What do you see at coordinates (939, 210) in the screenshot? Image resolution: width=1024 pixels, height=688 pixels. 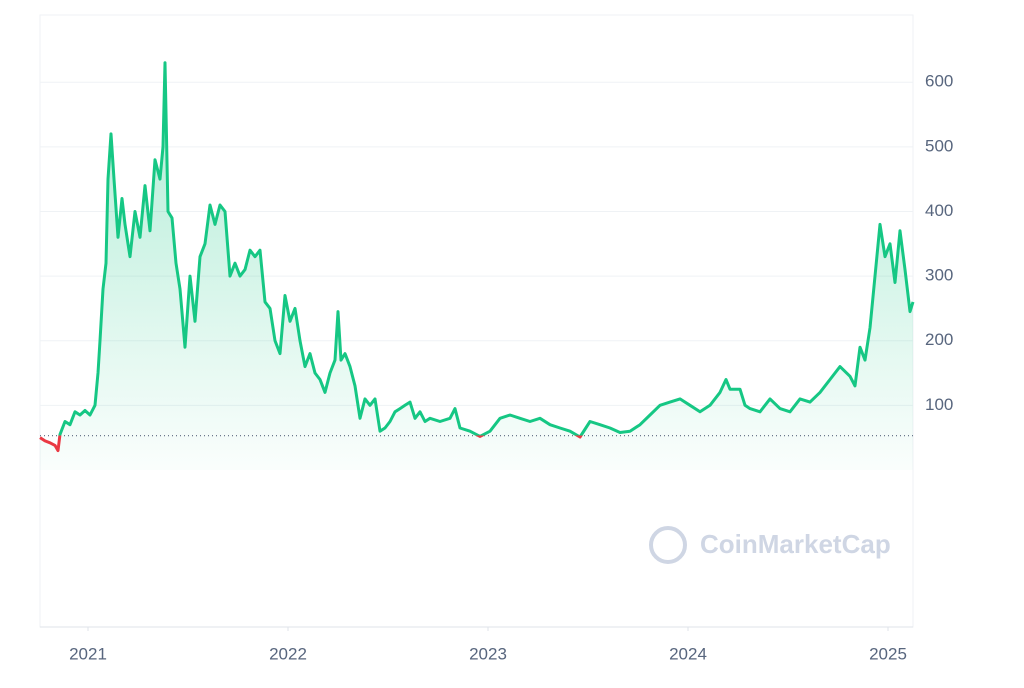 I see `y-tick-label: 400` at bounding box center [939, 210].